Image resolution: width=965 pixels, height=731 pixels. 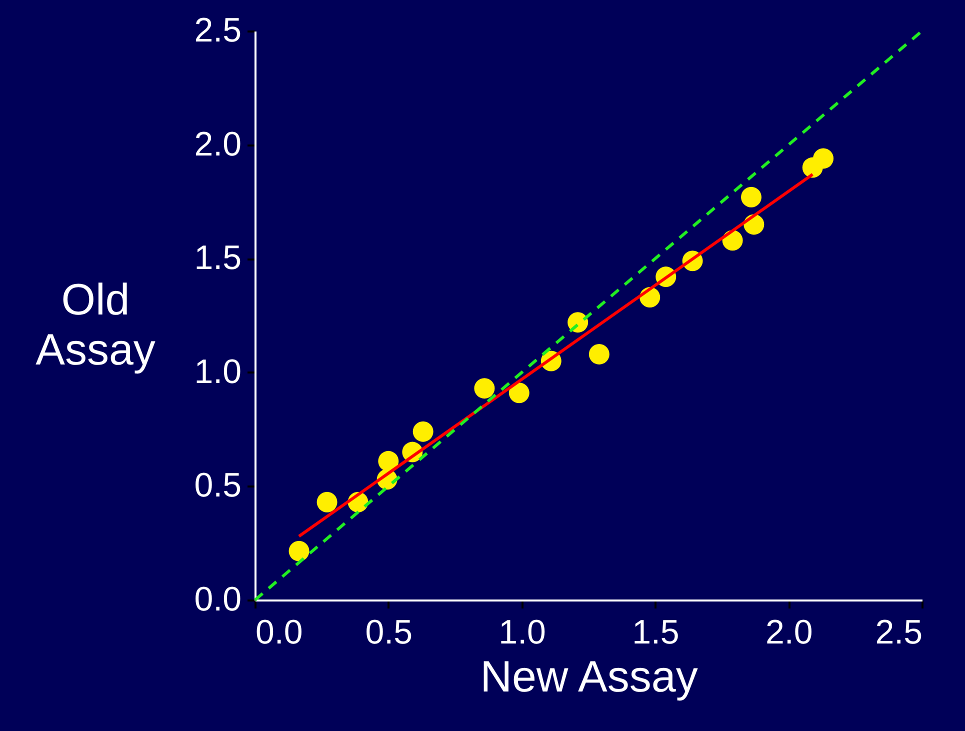 What do you see at coordinates (656, 633) in the screenshot?
I see `x-tick-label: 1.5` at bounding box center [656, 633].